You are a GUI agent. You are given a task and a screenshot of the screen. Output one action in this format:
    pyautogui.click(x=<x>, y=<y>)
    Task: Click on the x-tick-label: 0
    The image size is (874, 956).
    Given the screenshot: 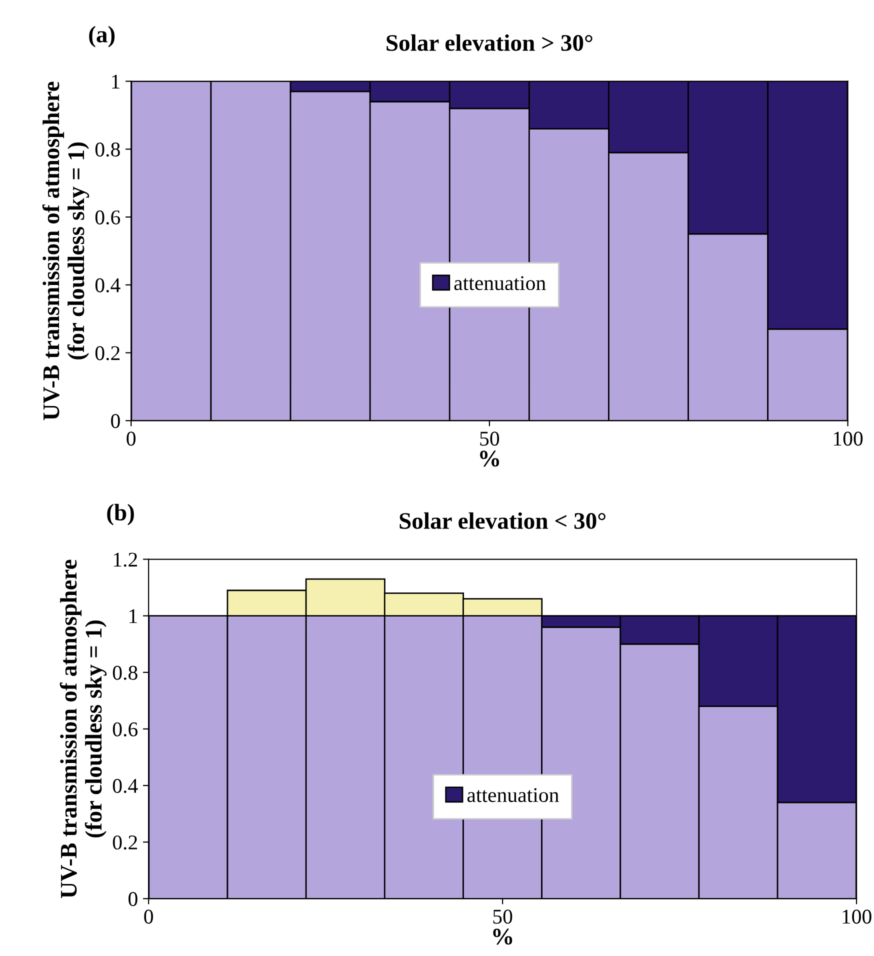 What is the action you would take?
    pyautogui.click(x=148, y=917)
    